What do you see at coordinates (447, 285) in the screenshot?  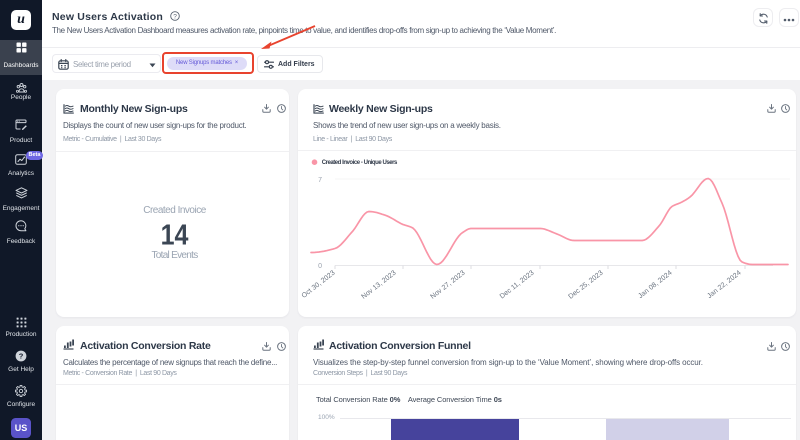 I see `svg-text: Nov 27, 2023` at bounding box center [447, 285].